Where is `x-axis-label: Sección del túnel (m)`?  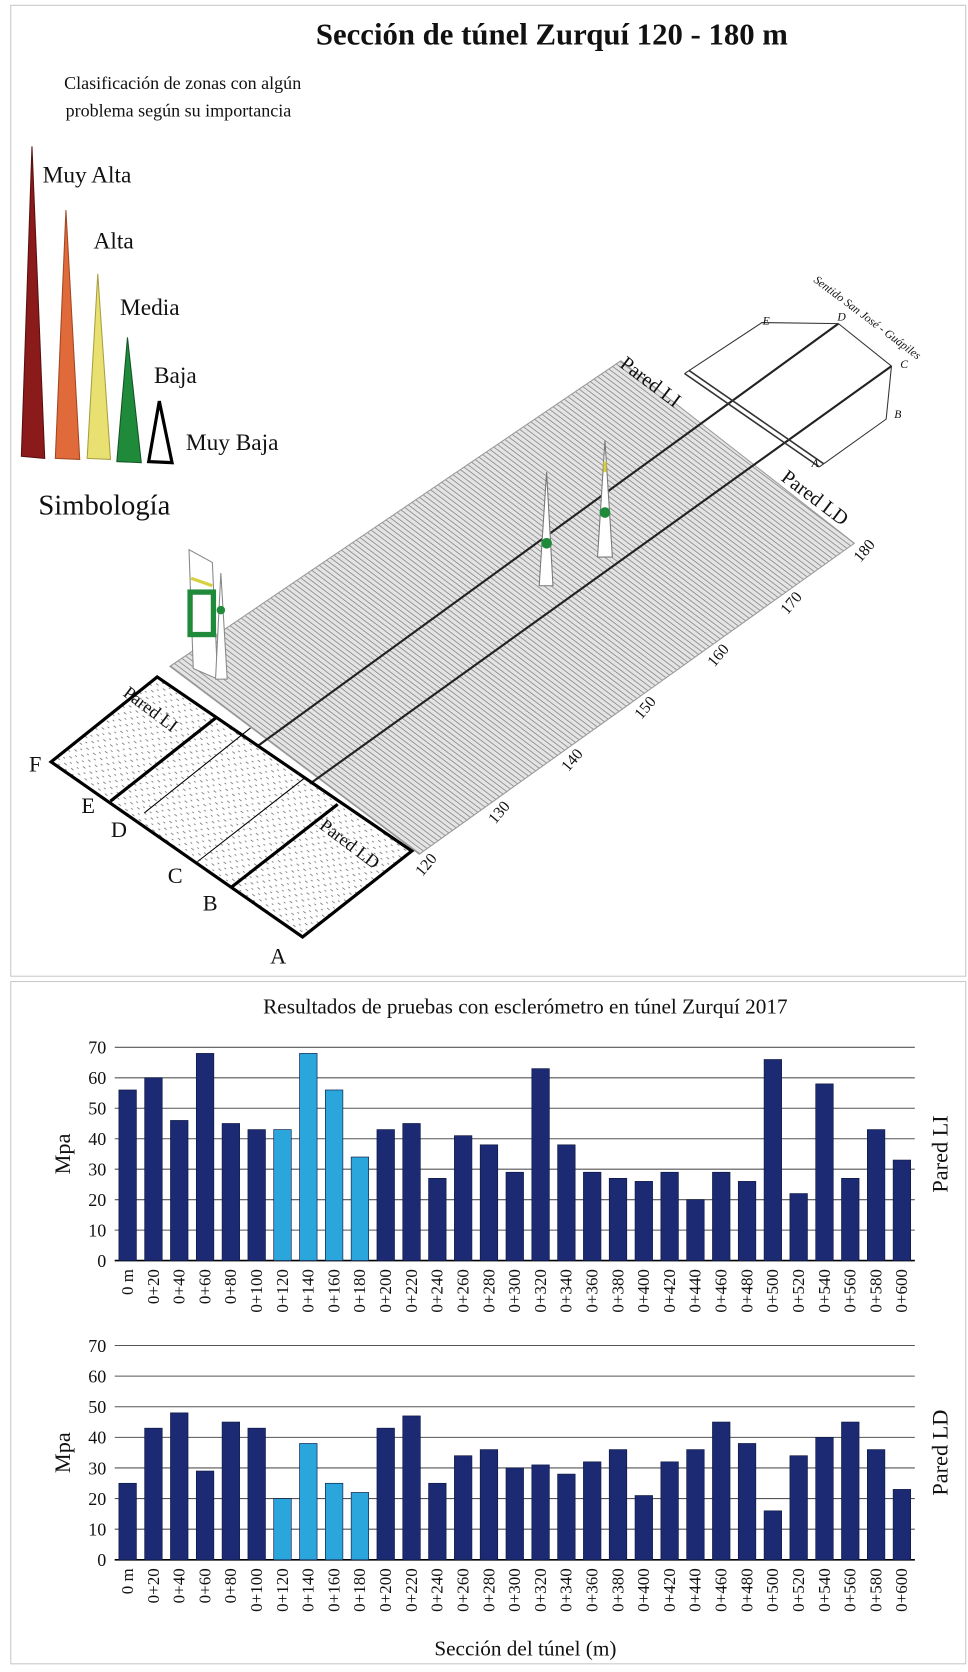
x-axis-label: Sección del túnel (m) is located at coordinates (525, 1648).